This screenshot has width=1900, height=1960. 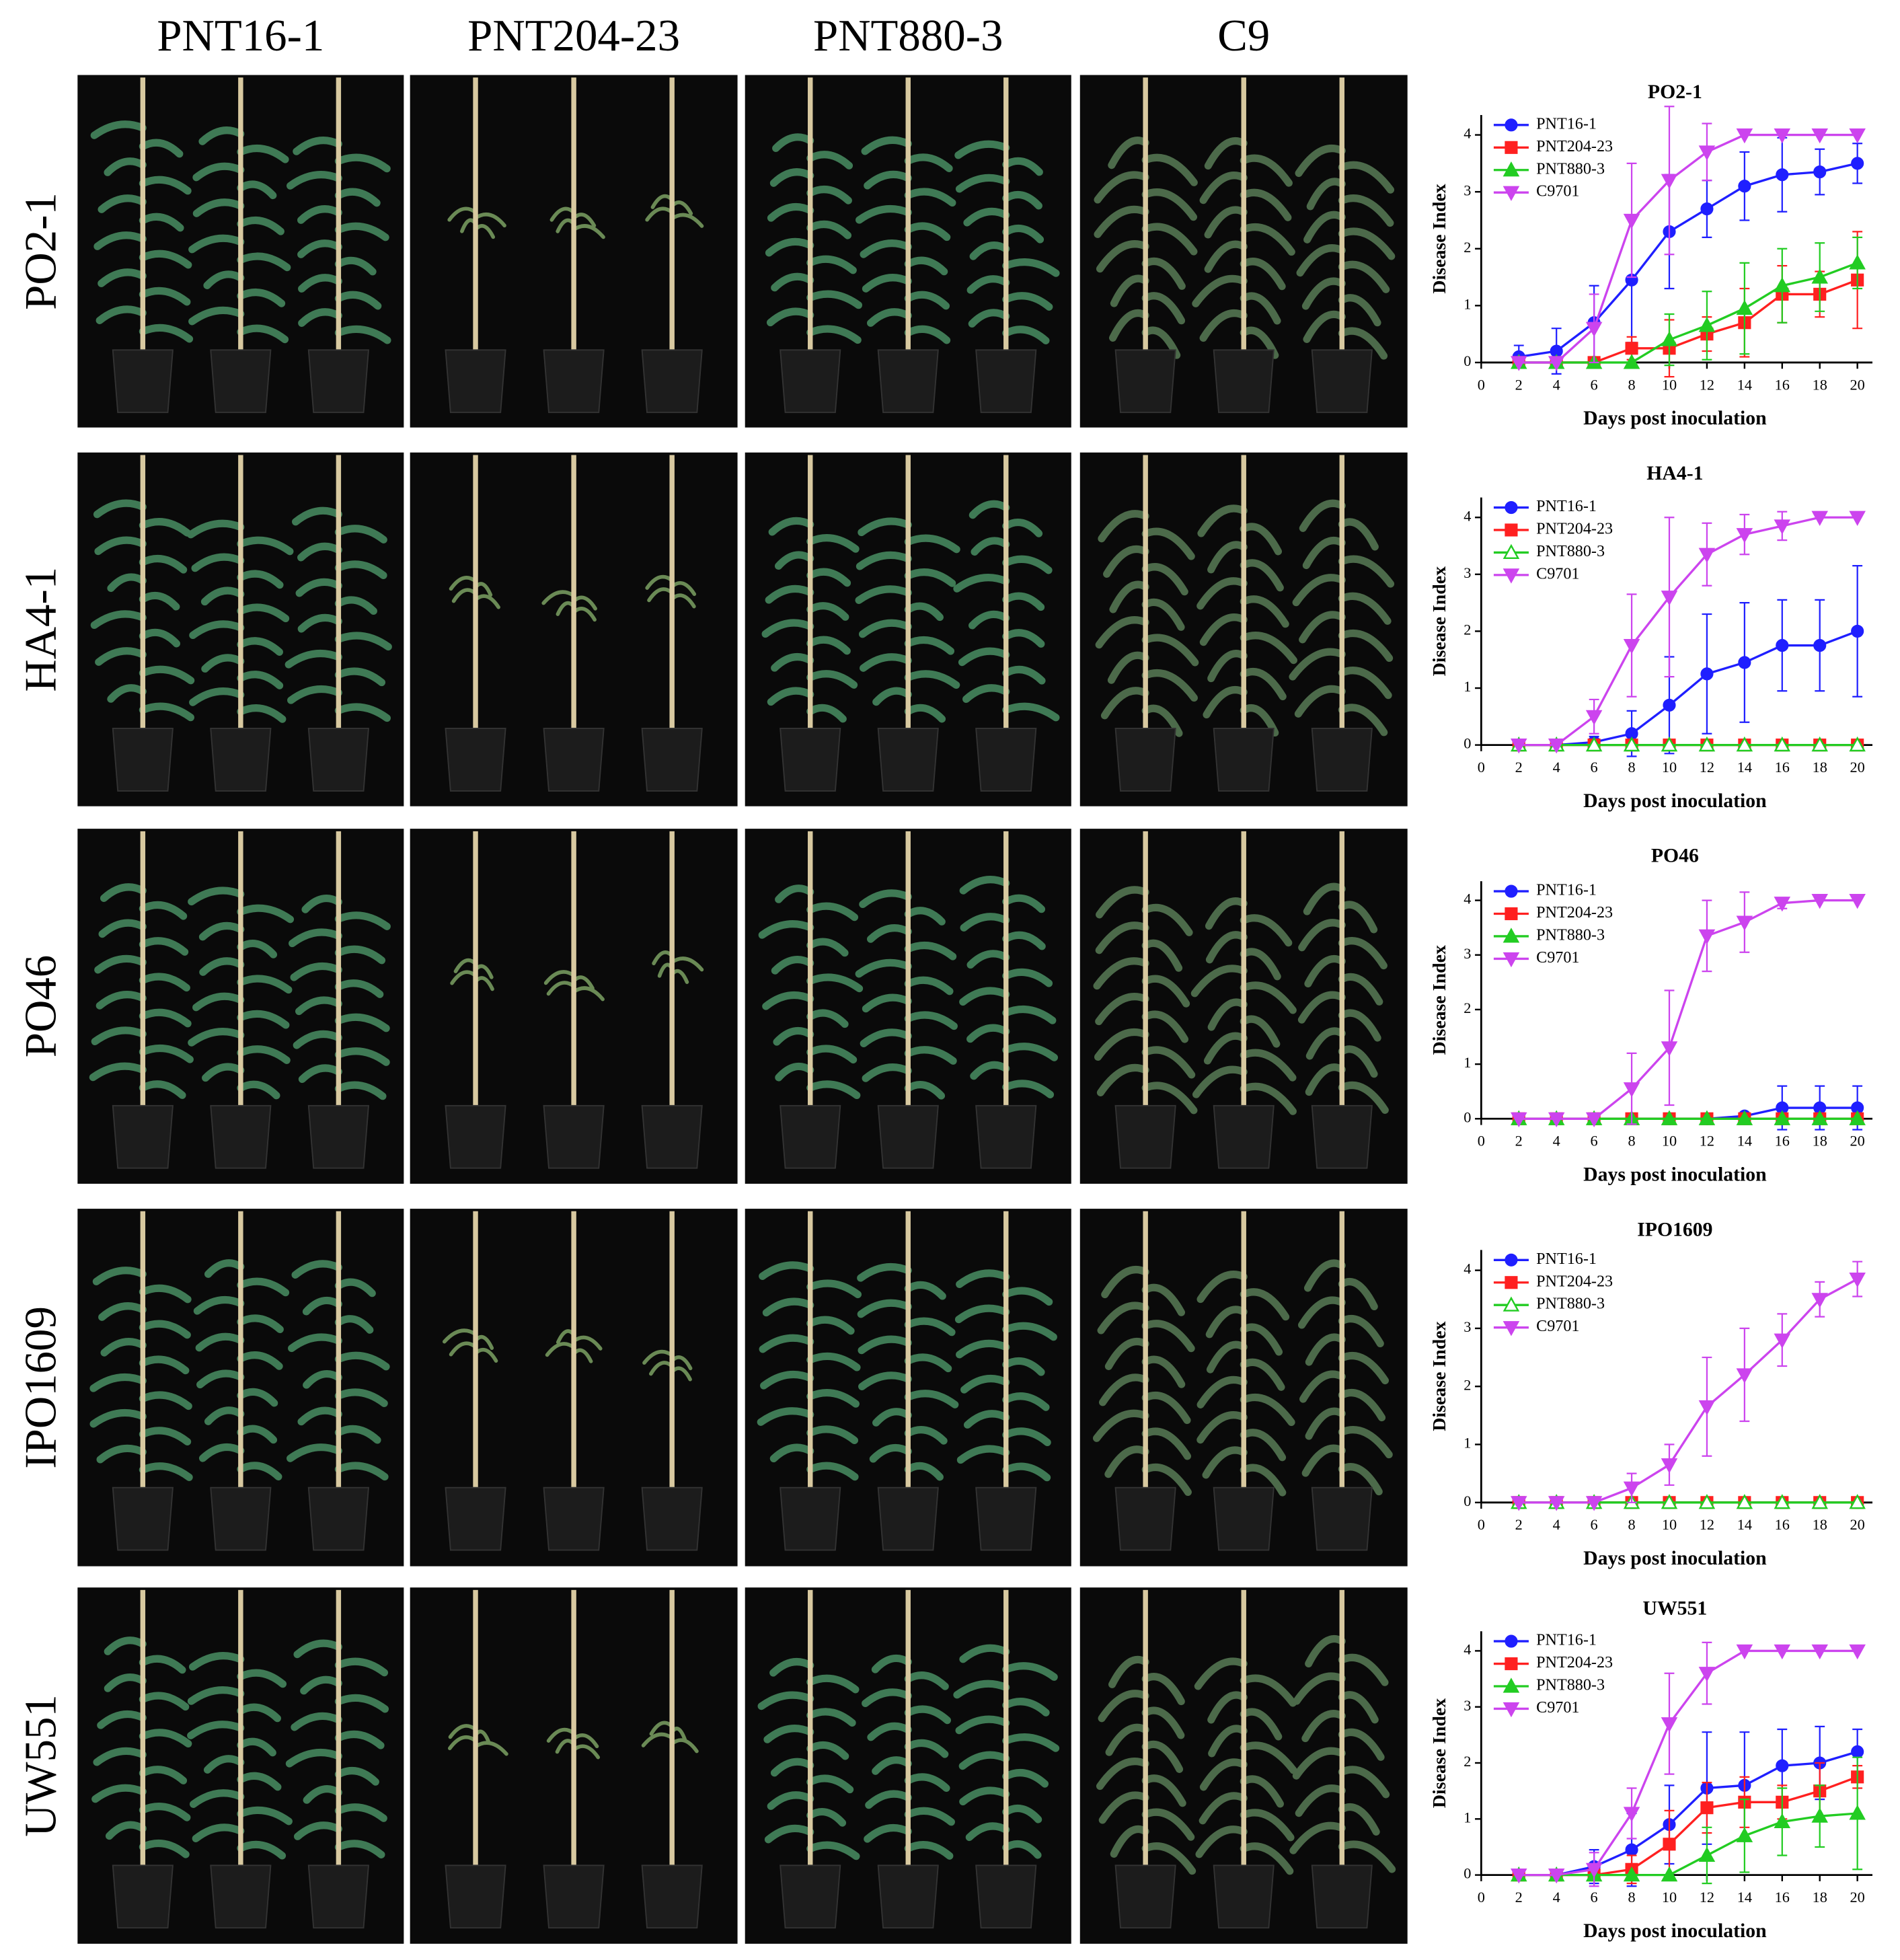 I want to click on x-tick-label: 16, so click(x=1783, y=767).